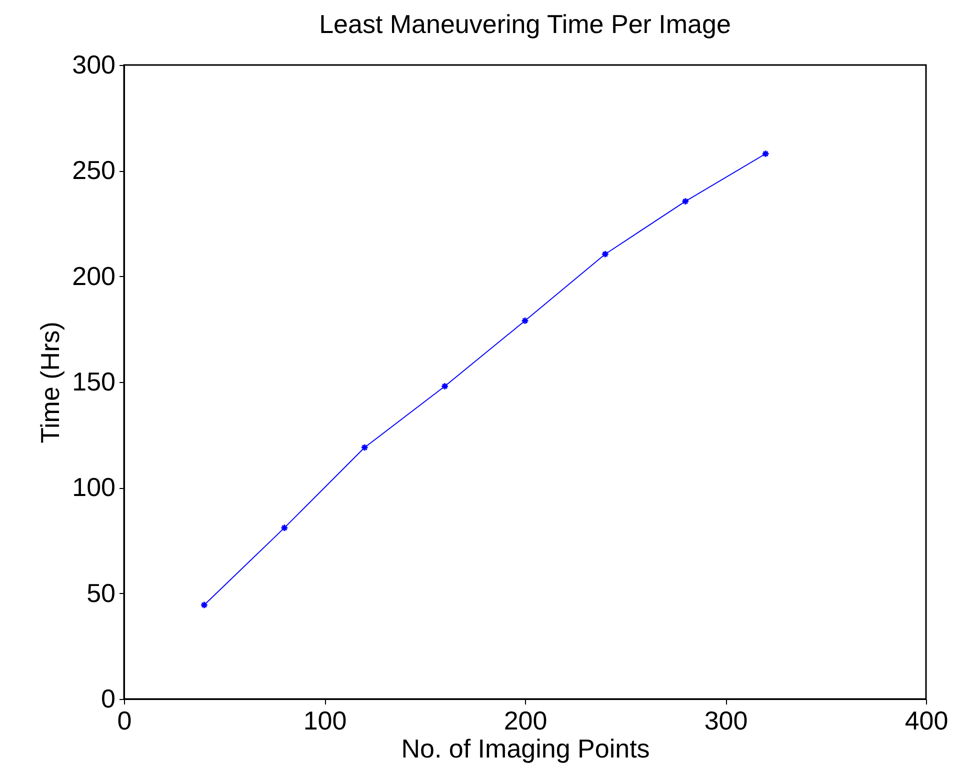  What do you see at coordinates (94, 381) in the screenshot?
I see `y-tick-label: 150` at bounding box center [94, 381].